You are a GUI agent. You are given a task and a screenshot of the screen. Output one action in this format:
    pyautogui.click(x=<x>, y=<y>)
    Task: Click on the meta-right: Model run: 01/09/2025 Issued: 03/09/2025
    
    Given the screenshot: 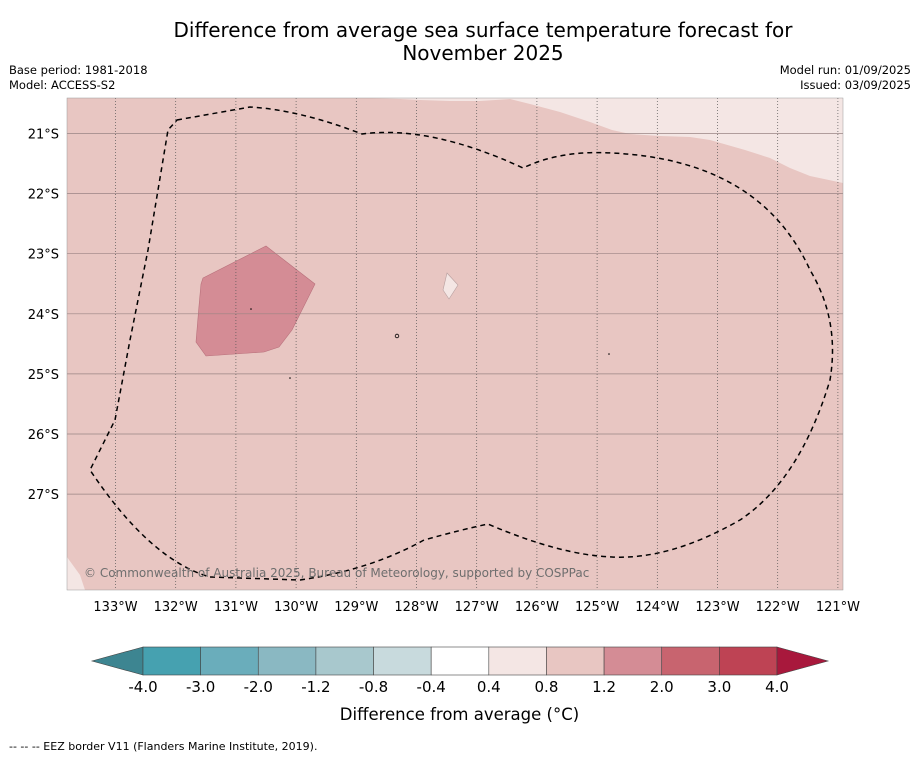 What is the action you would take?
    pyautogui.click(x=845, y=78)
    